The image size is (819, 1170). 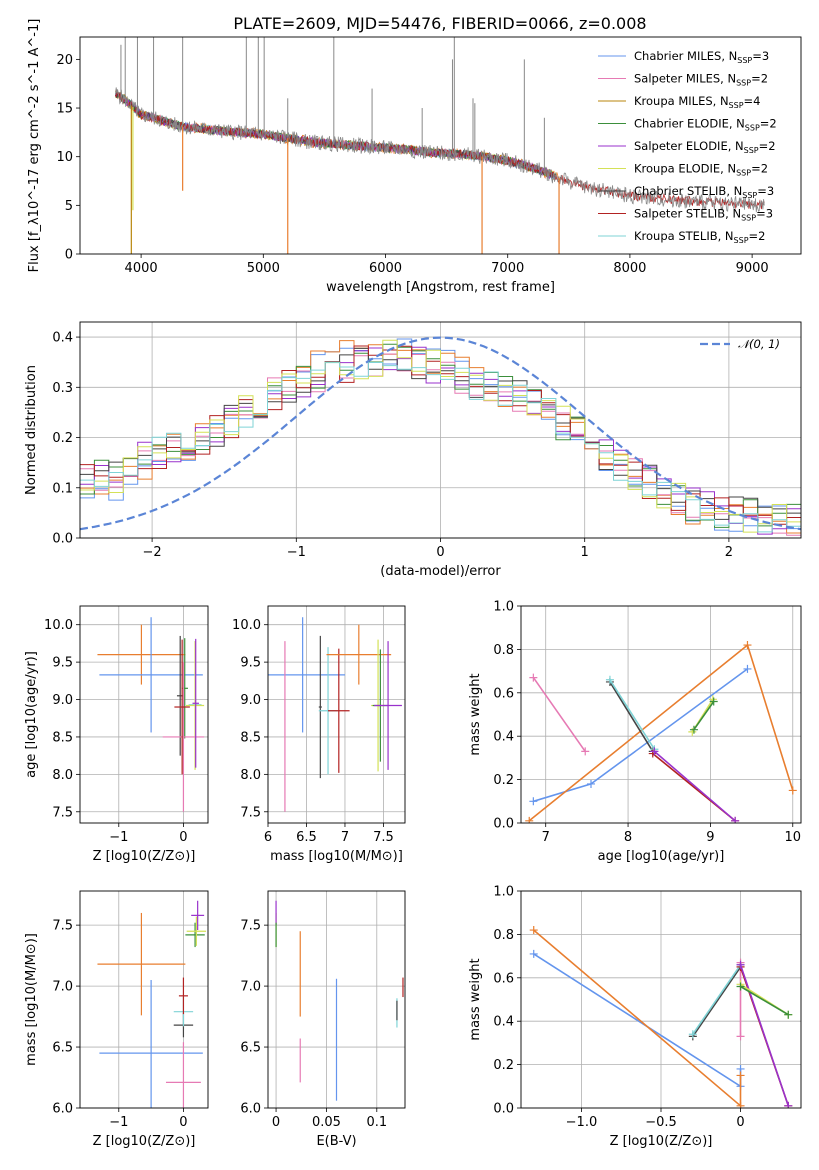 What do you see at coordinates (263, 268) in the screenshot?
I see `x-tick-label: 5000` at bounding box center [263, 268].